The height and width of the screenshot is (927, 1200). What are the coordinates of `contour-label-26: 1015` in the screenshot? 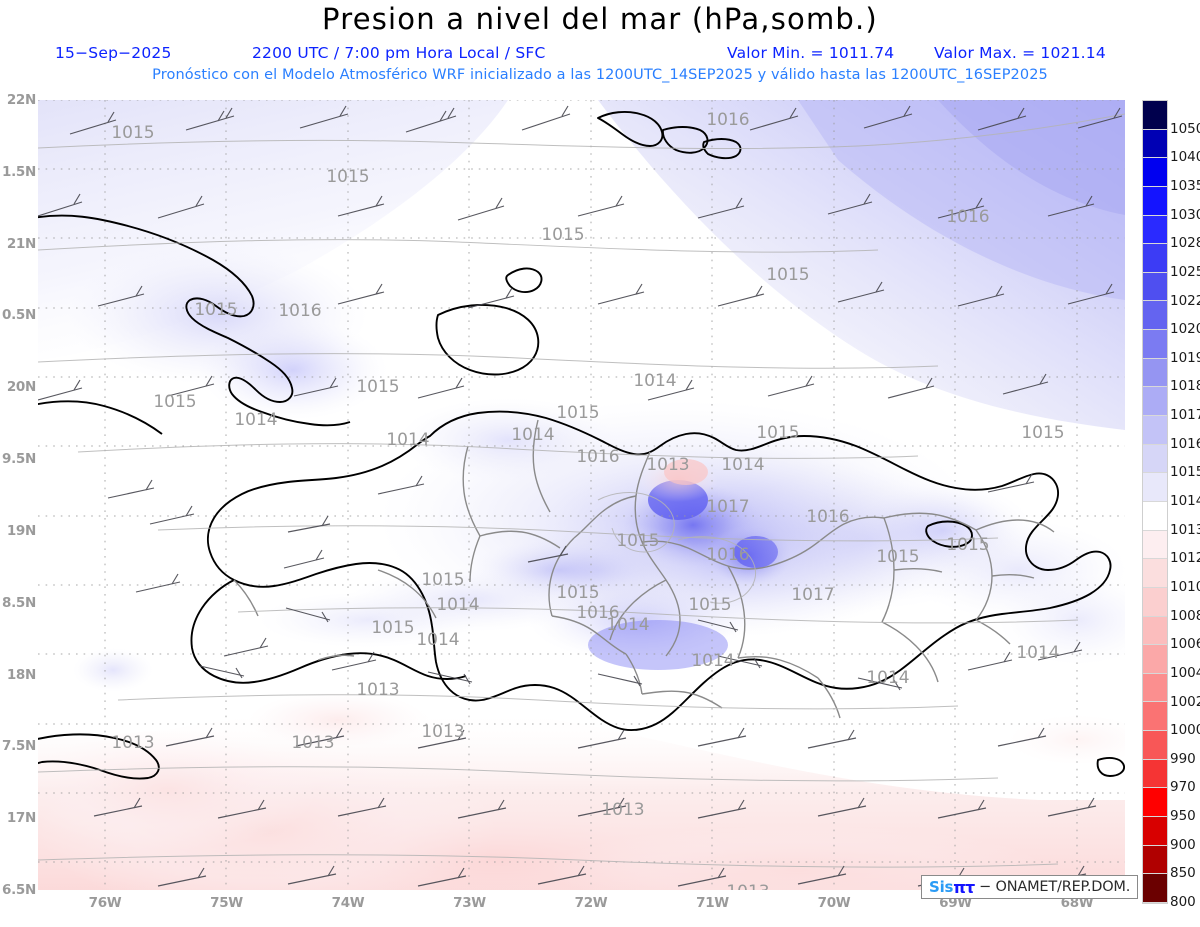 It's located at (442, 580).